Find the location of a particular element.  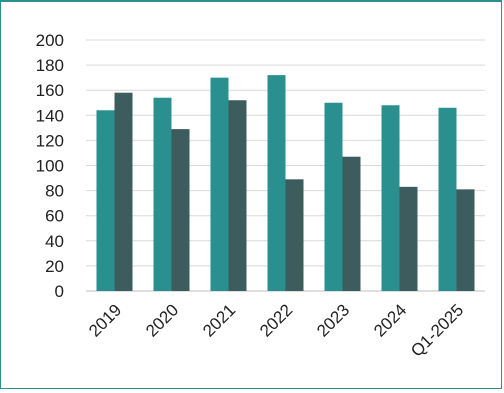

y-tick-label-0: 0 is located at coordinates (59, 291).